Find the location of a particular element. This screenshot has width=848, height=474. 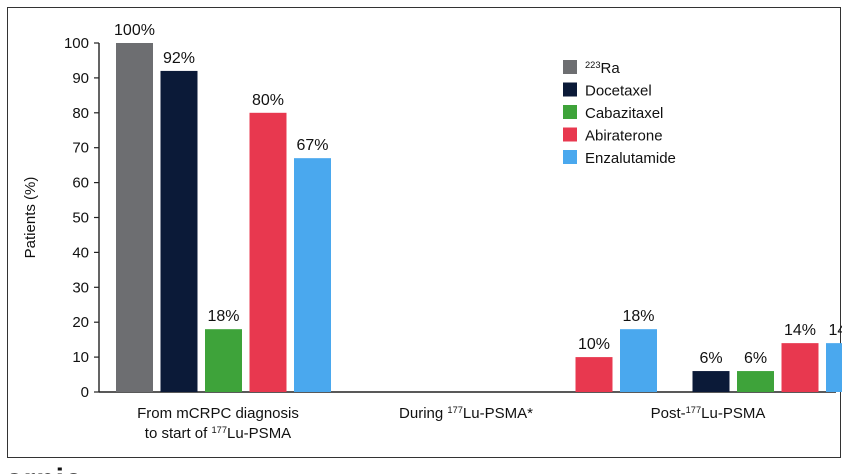

y-tick-label: 10 is located at coordinates (80, 357).